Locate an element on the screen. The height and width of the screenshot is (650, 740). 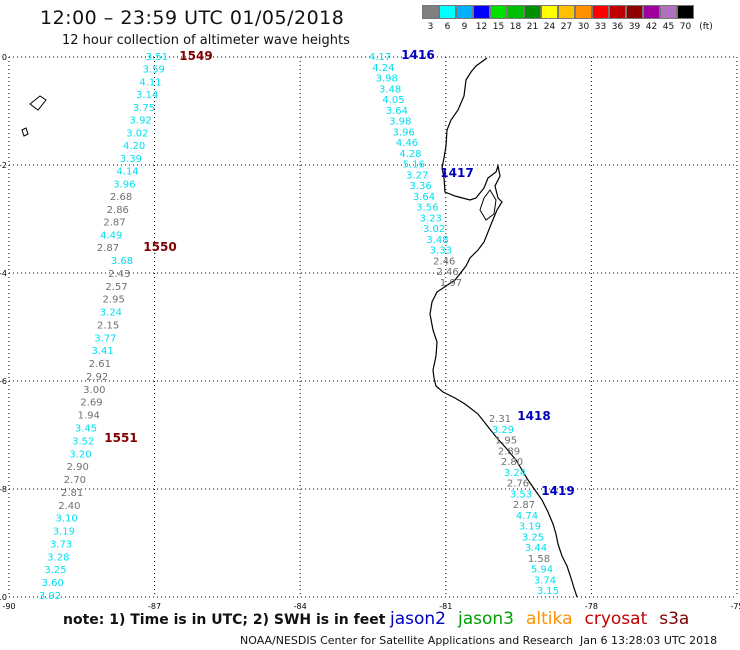
wave-height-value: 3.27 is located at coordinates (417, 175).